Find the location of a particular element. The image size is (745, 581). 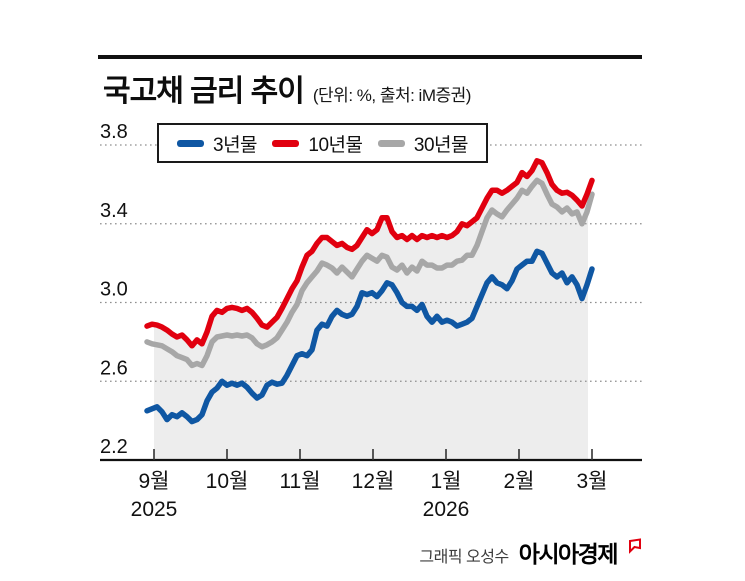

x-tick-label-9월: 9월 is located at coordinates (154, 481).